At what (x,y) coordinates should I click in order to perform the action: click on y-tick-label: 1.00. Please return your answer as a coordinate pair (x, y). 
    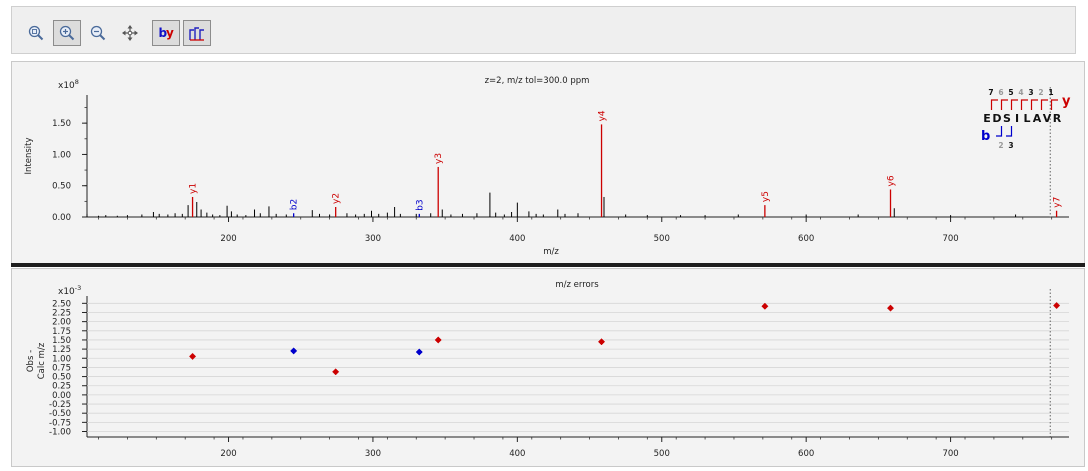
    Looking at the image, I should click on (61, 155).